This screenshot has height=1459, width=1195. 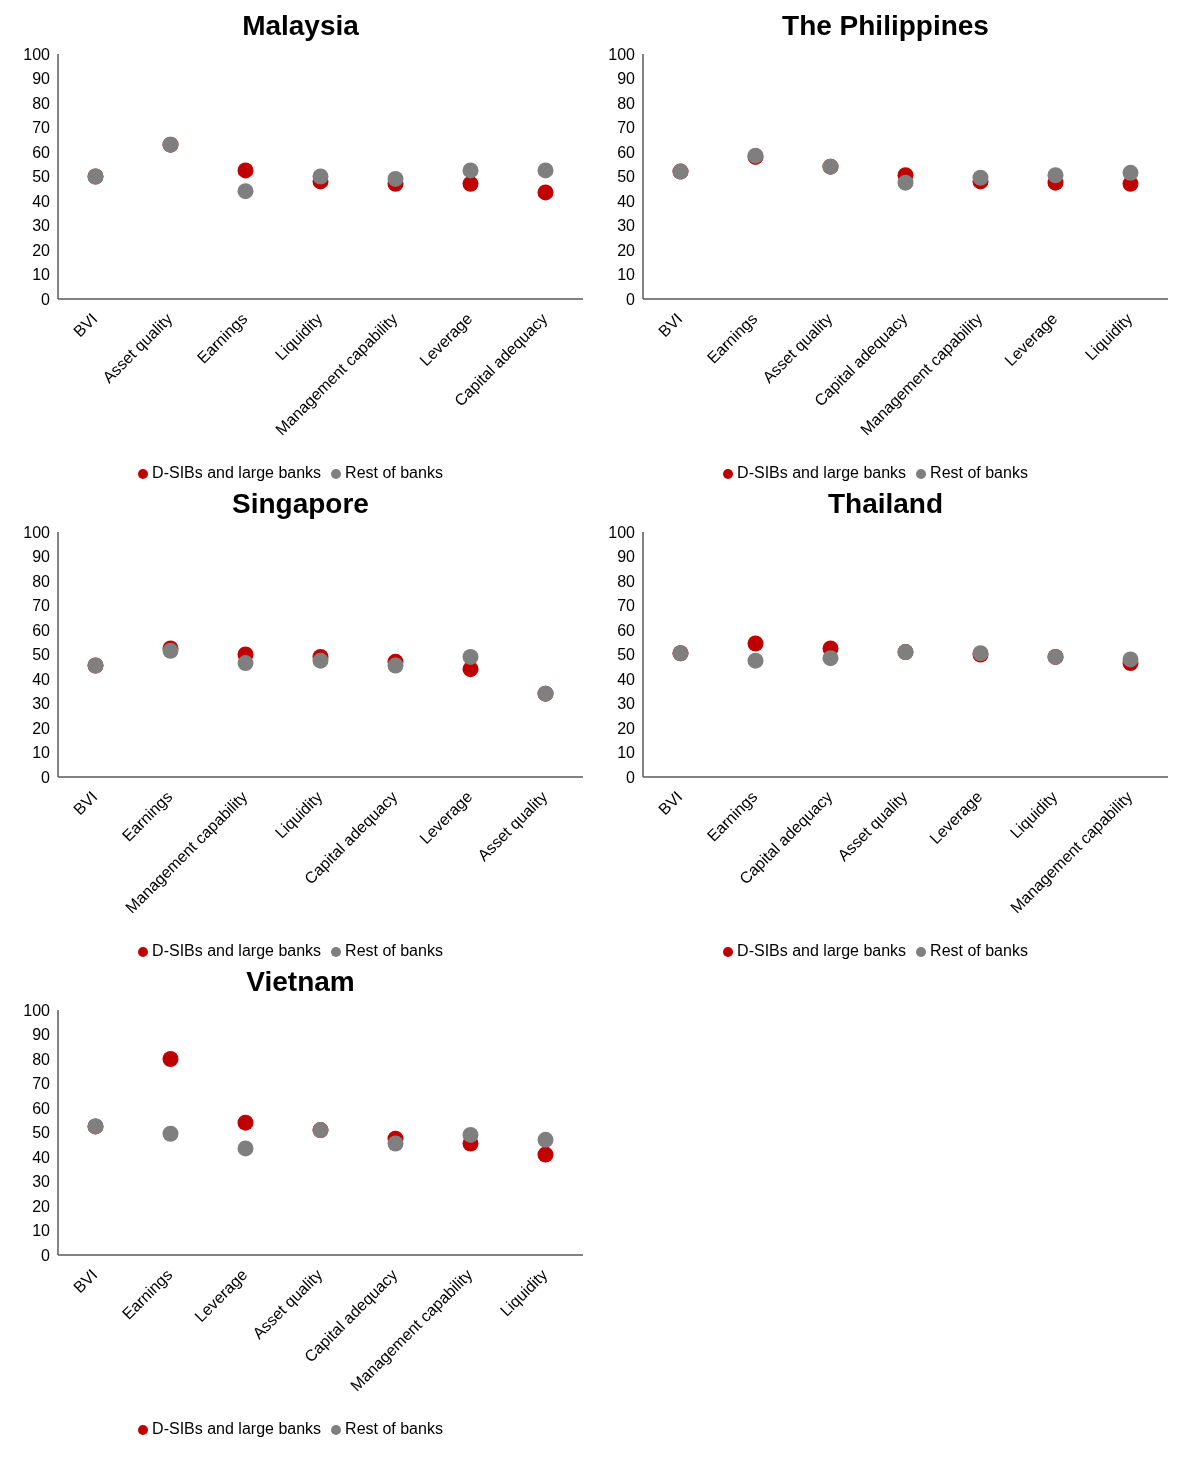 I want to click on chart-title: Malaysia, so click(x=300, y=26).